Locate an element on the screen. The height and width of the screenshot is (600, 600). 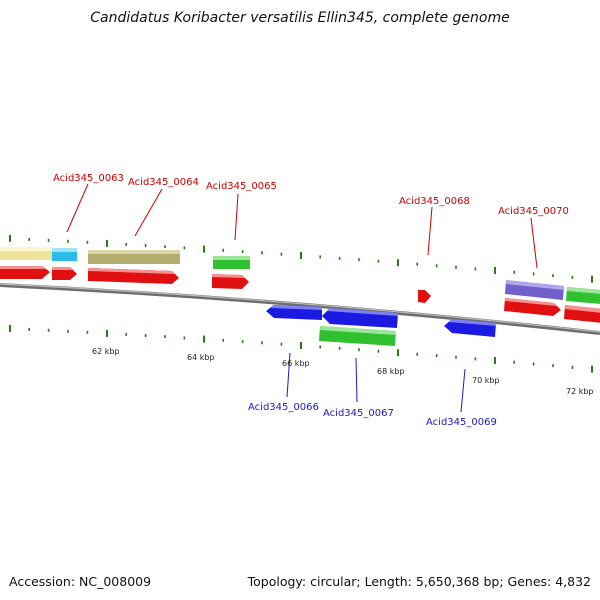
gene-label-0063: Acid345_0063 is located at coordinates (88, 178).